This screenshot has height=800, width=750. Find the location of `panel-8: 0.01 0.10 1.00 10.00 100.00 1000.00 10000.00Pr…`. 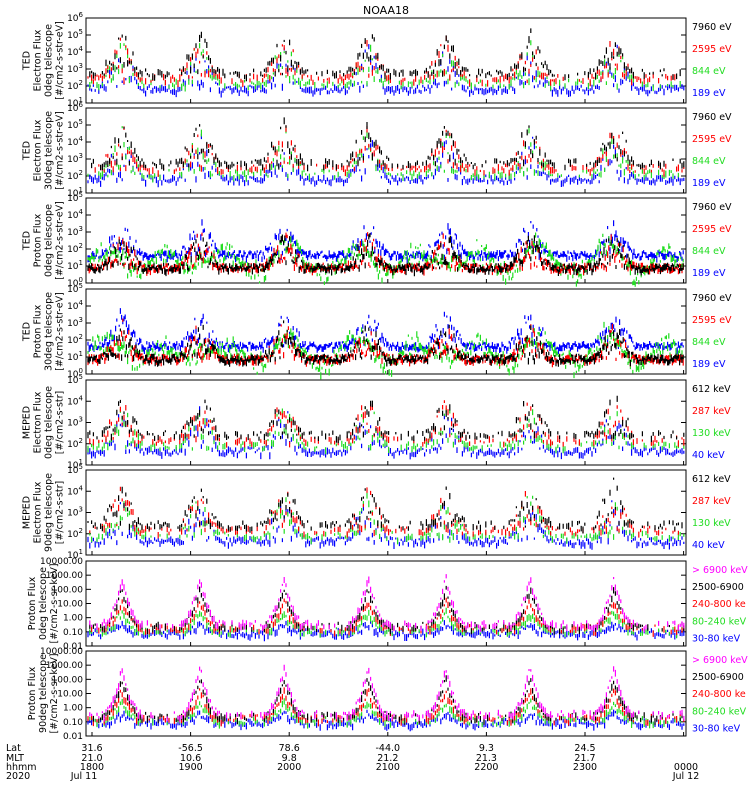

panel-8: 0.01 0.10 1.00 10.00 100.00 1000.00 10000.00Pr… is located at coordinates (387, 694).